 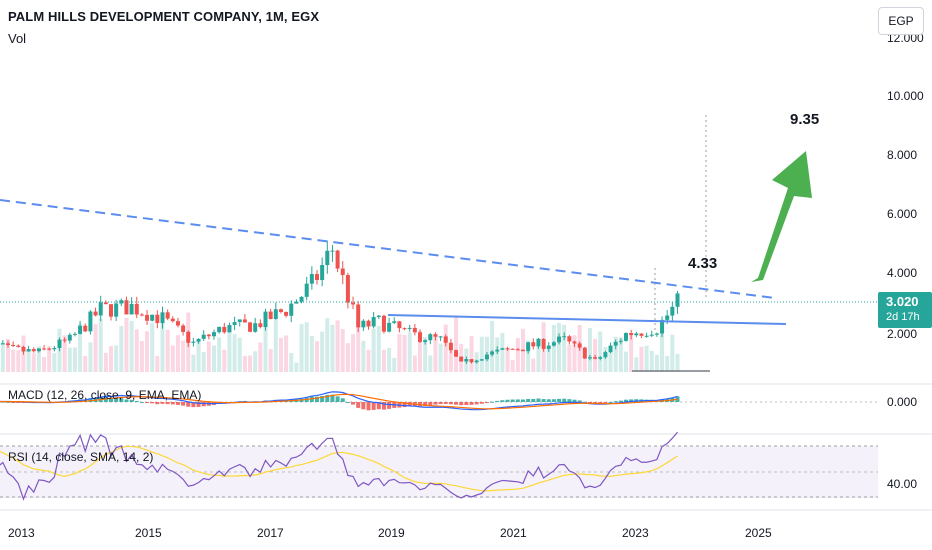 What do you see at coordinates (148, 533) in the screenshot?
I see `time-tick: 2015` at bounding box center [148, 533].